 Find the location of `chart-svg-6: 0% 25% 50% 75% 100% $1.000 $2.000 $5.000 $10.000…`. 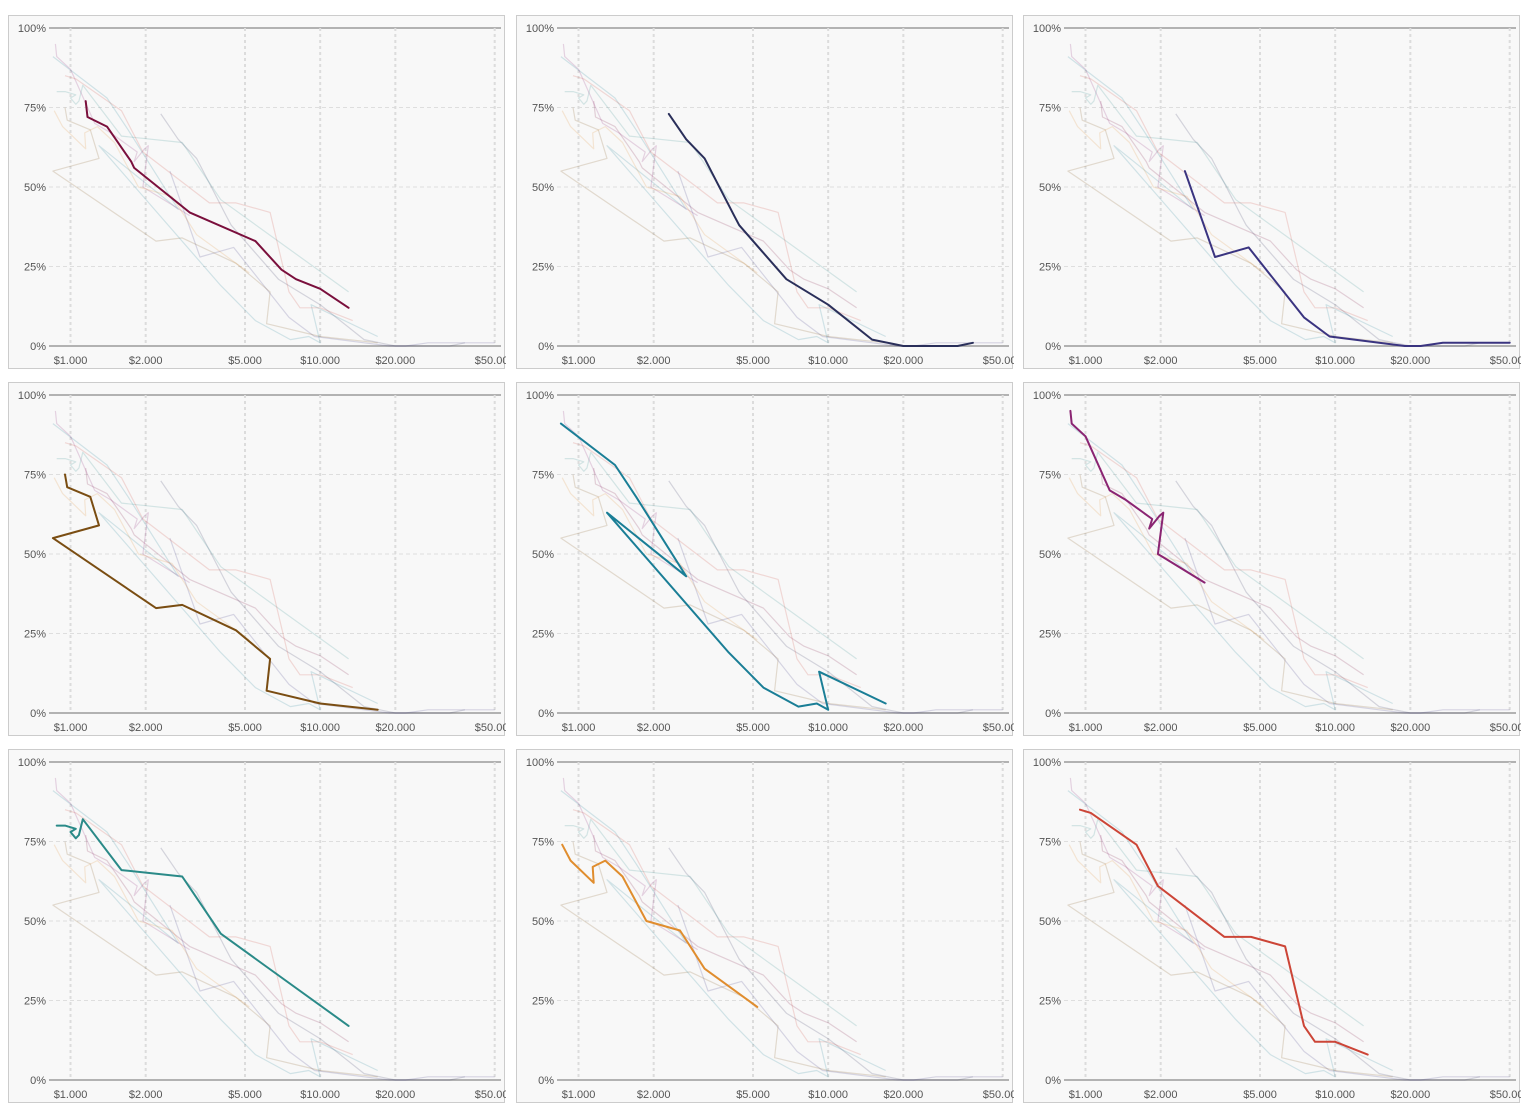

chart-svg-6: 0% 25% 50% 75% 100% $1.000 $2.000 $5.000 $10.000… is located at coordinates (1277, 562).